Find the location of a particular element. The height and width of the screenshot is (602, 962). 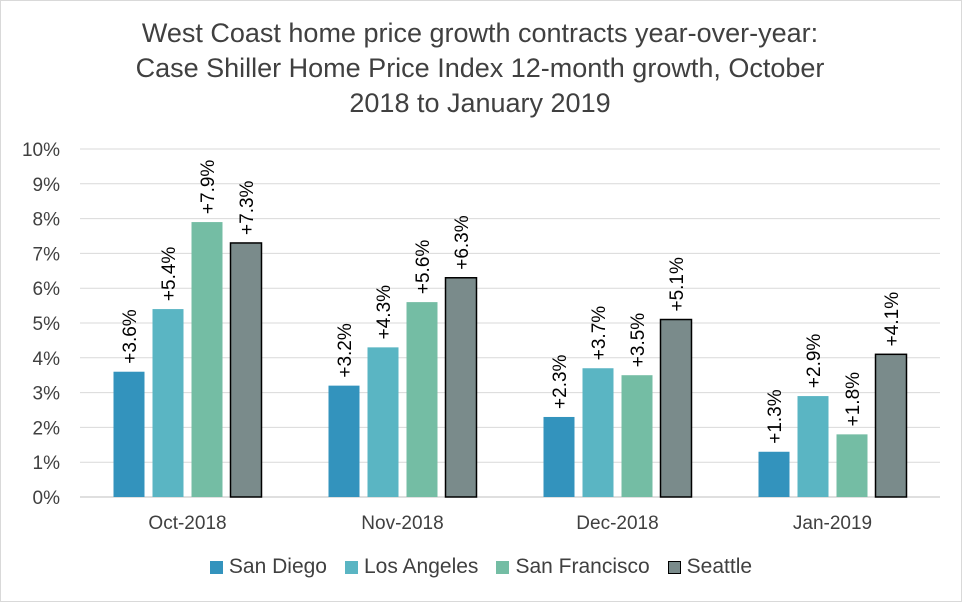

x-tick-label: Dec-2018 is located at coordinates (617, 523).